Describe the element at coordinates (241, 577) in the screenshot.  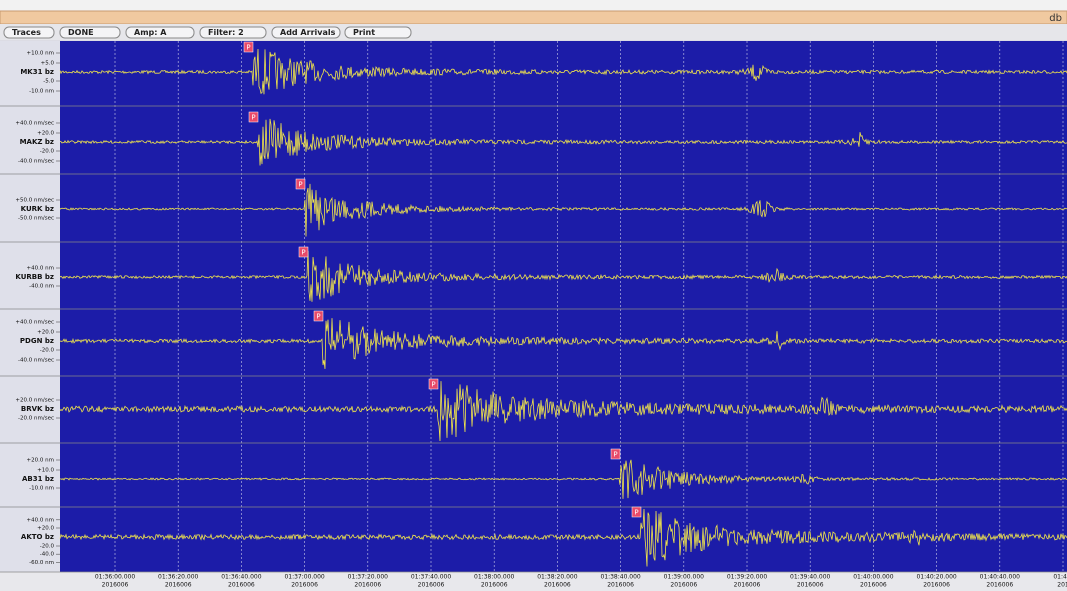
I see `time-label: 01:36:40.000` at that location.